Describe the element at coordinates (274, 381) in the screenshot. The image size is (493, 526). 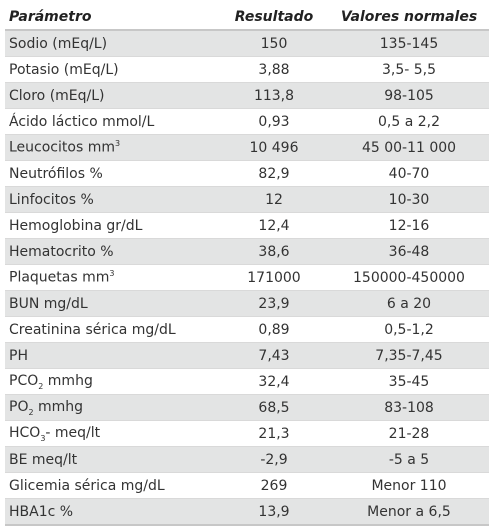
I see `row-result: 32,4` at that location.